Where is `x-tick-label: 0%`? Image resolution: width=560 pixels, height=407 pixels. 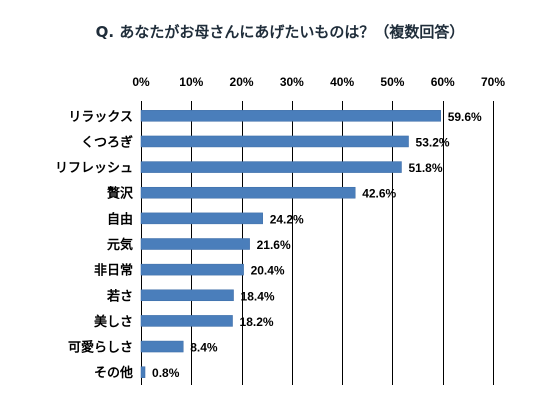
x-tick-label: 0% is located at coordinates (141, 82).